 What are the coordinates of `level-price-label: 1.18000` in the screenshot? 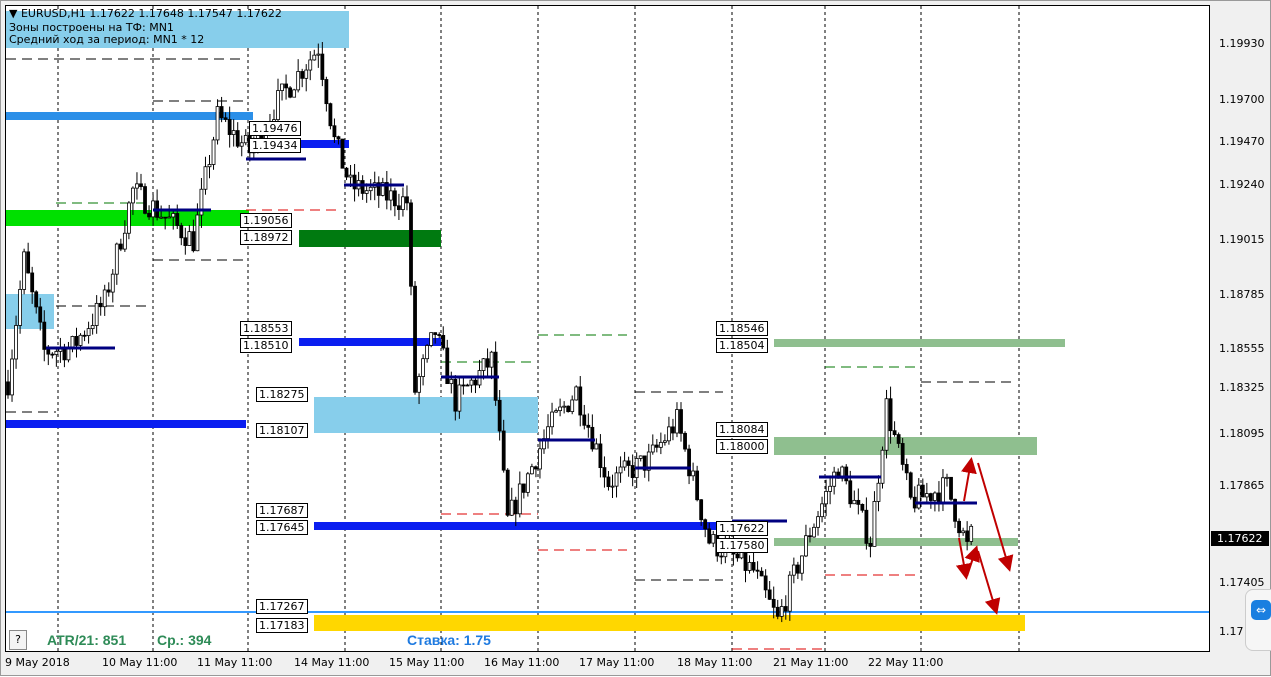 It's located at (742, 446).